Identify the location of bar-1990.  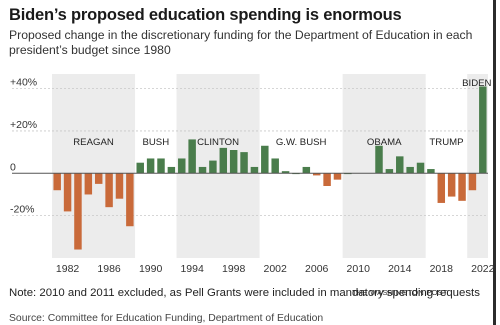
(150, 166).